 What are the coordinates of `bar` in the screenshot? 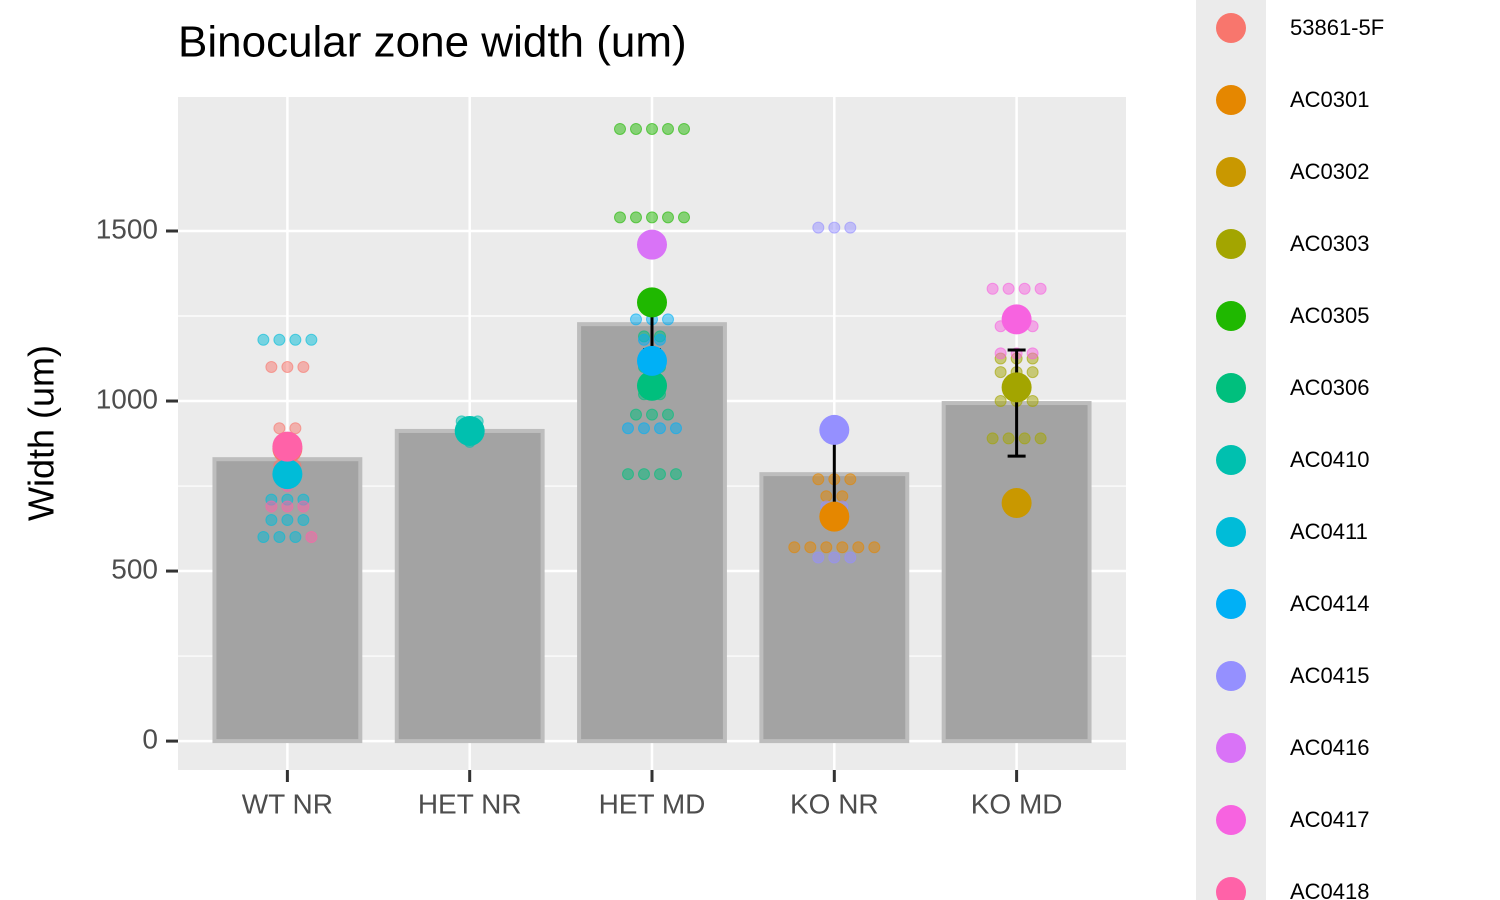 It's located at (469, 586).